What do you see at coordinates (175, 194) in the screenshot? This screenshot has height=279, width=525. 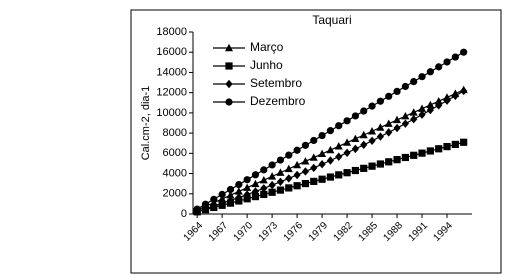 I see `y-tick-label: 2000` at bounding box center [175, 194].